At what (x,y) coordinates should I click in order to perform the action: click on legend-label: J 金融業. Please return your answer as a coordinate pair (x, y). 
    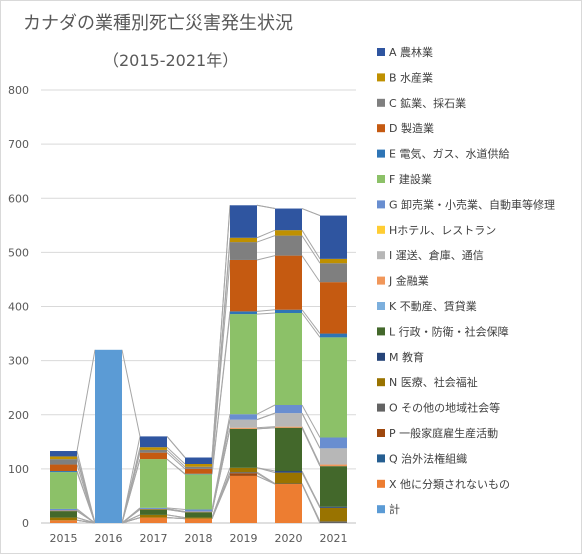
    Looking at the image, I should click on (408, 281).